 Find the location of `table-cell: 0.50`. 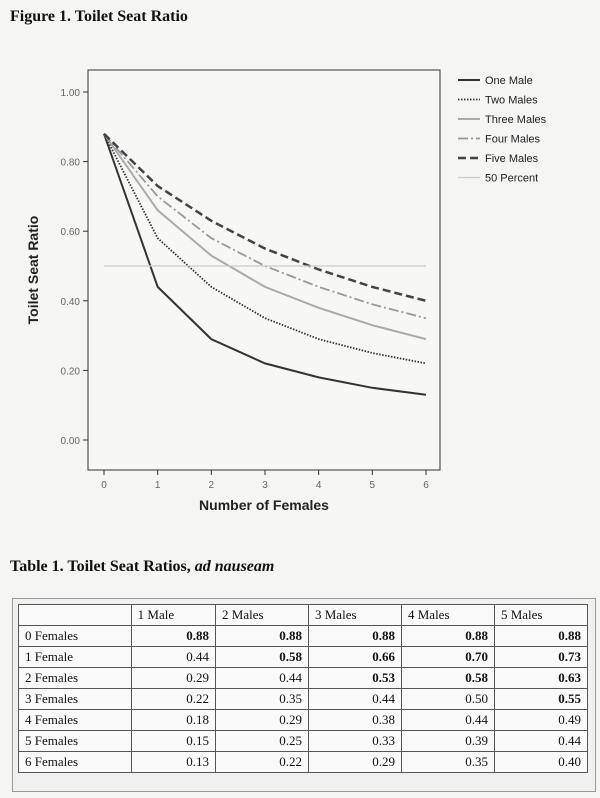

table-cell: 0.50 is located at coordinates (447, 699).